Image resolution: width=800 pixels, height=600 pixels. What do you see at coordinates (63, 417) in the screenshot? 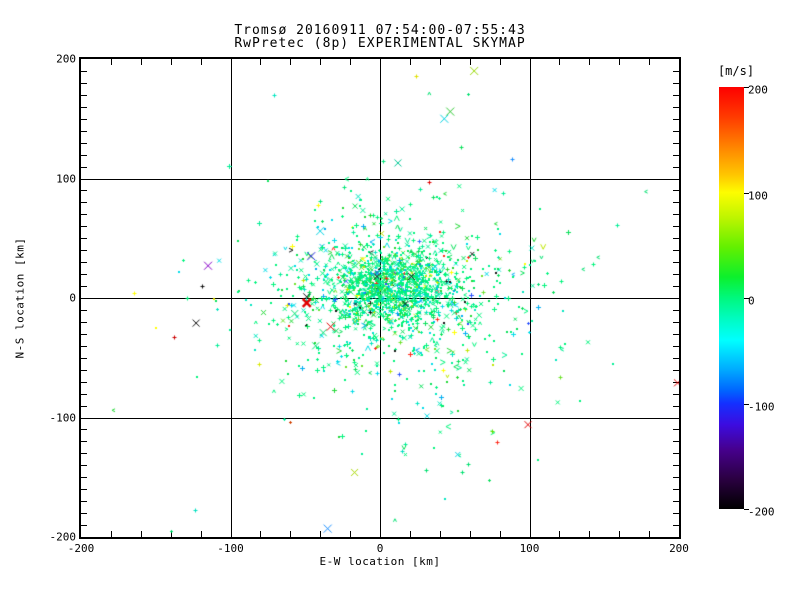
I see `y-tick-label: -100` at bounding box center [63, 417].